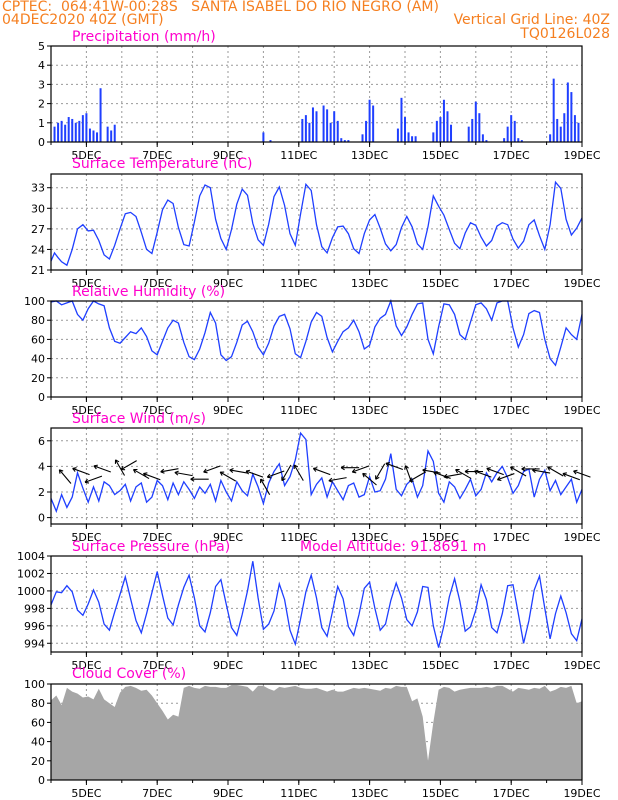 The image size is (618, 800). I want to click on header-line3-right: TQ0126L028, so click(565, 34).